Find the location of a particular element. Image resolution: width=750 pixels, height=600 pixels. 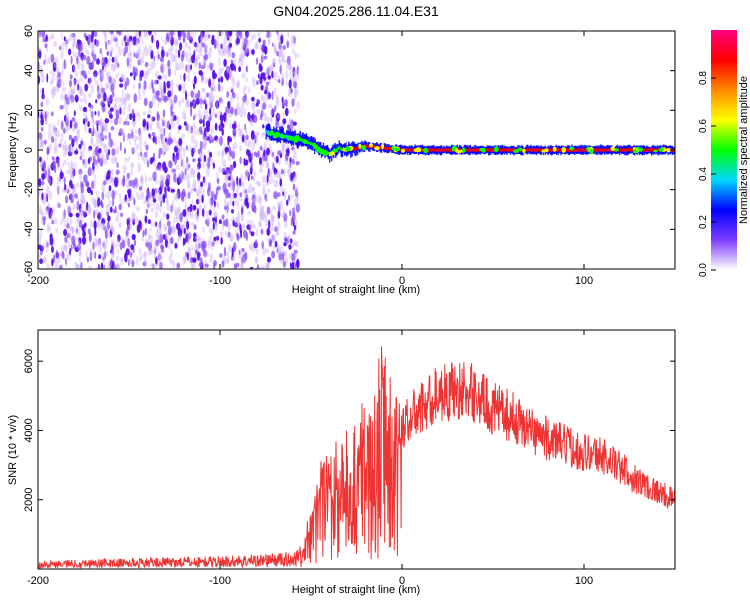

colorbar-tick-label: 0.4 is located at coordinates (703, 174).